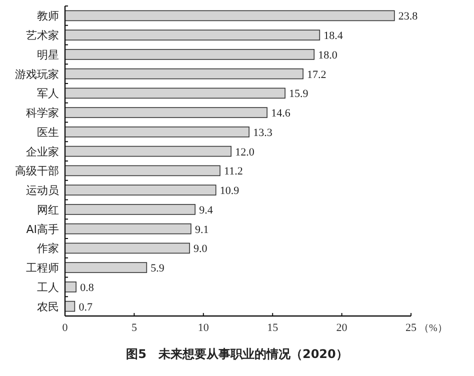 The image size is (474, 376). What do you see at coordinates (37, 74) in the screenshot?
I see `y-tick-label: 游戏玩家` at bounding box center [37, 74].